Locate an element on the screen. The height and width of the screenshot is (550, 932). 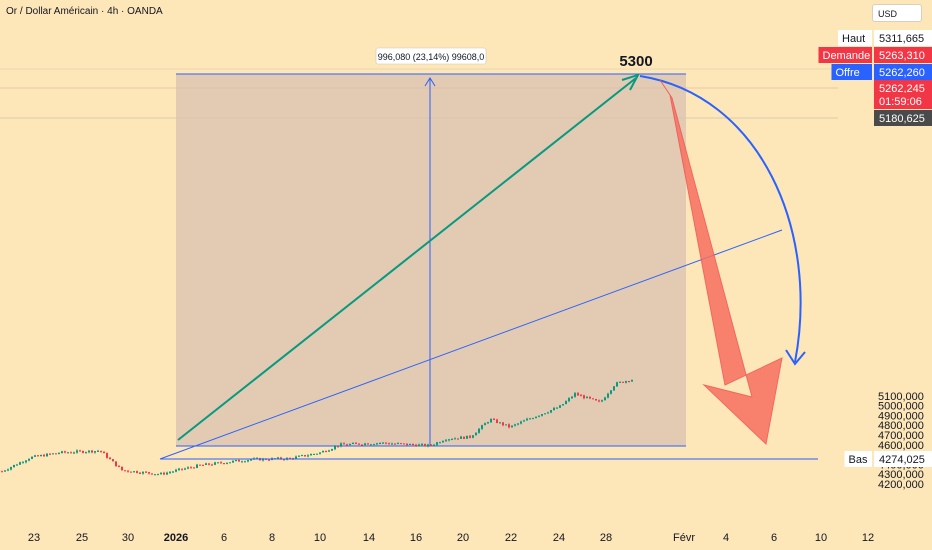
trend-arrowhead is located at coordinates (631, 82).